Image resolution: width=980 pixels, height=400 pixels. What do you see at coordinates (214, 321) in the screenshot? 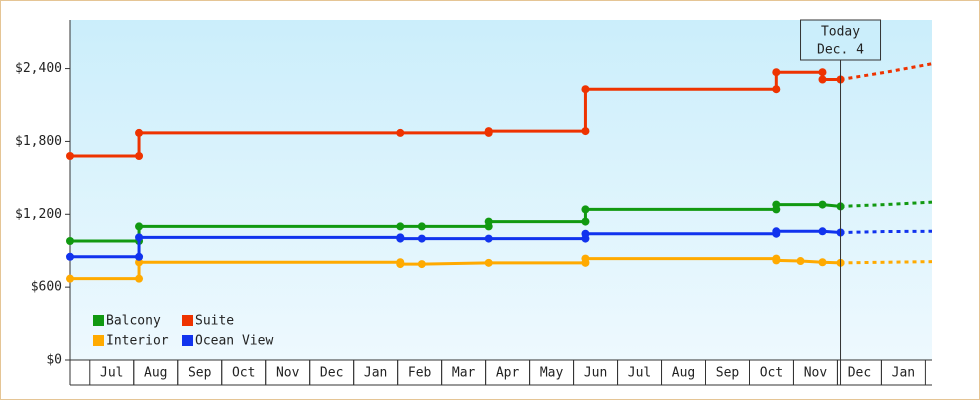
I see `legend-label: Suite` at bounding box center [214, 321].